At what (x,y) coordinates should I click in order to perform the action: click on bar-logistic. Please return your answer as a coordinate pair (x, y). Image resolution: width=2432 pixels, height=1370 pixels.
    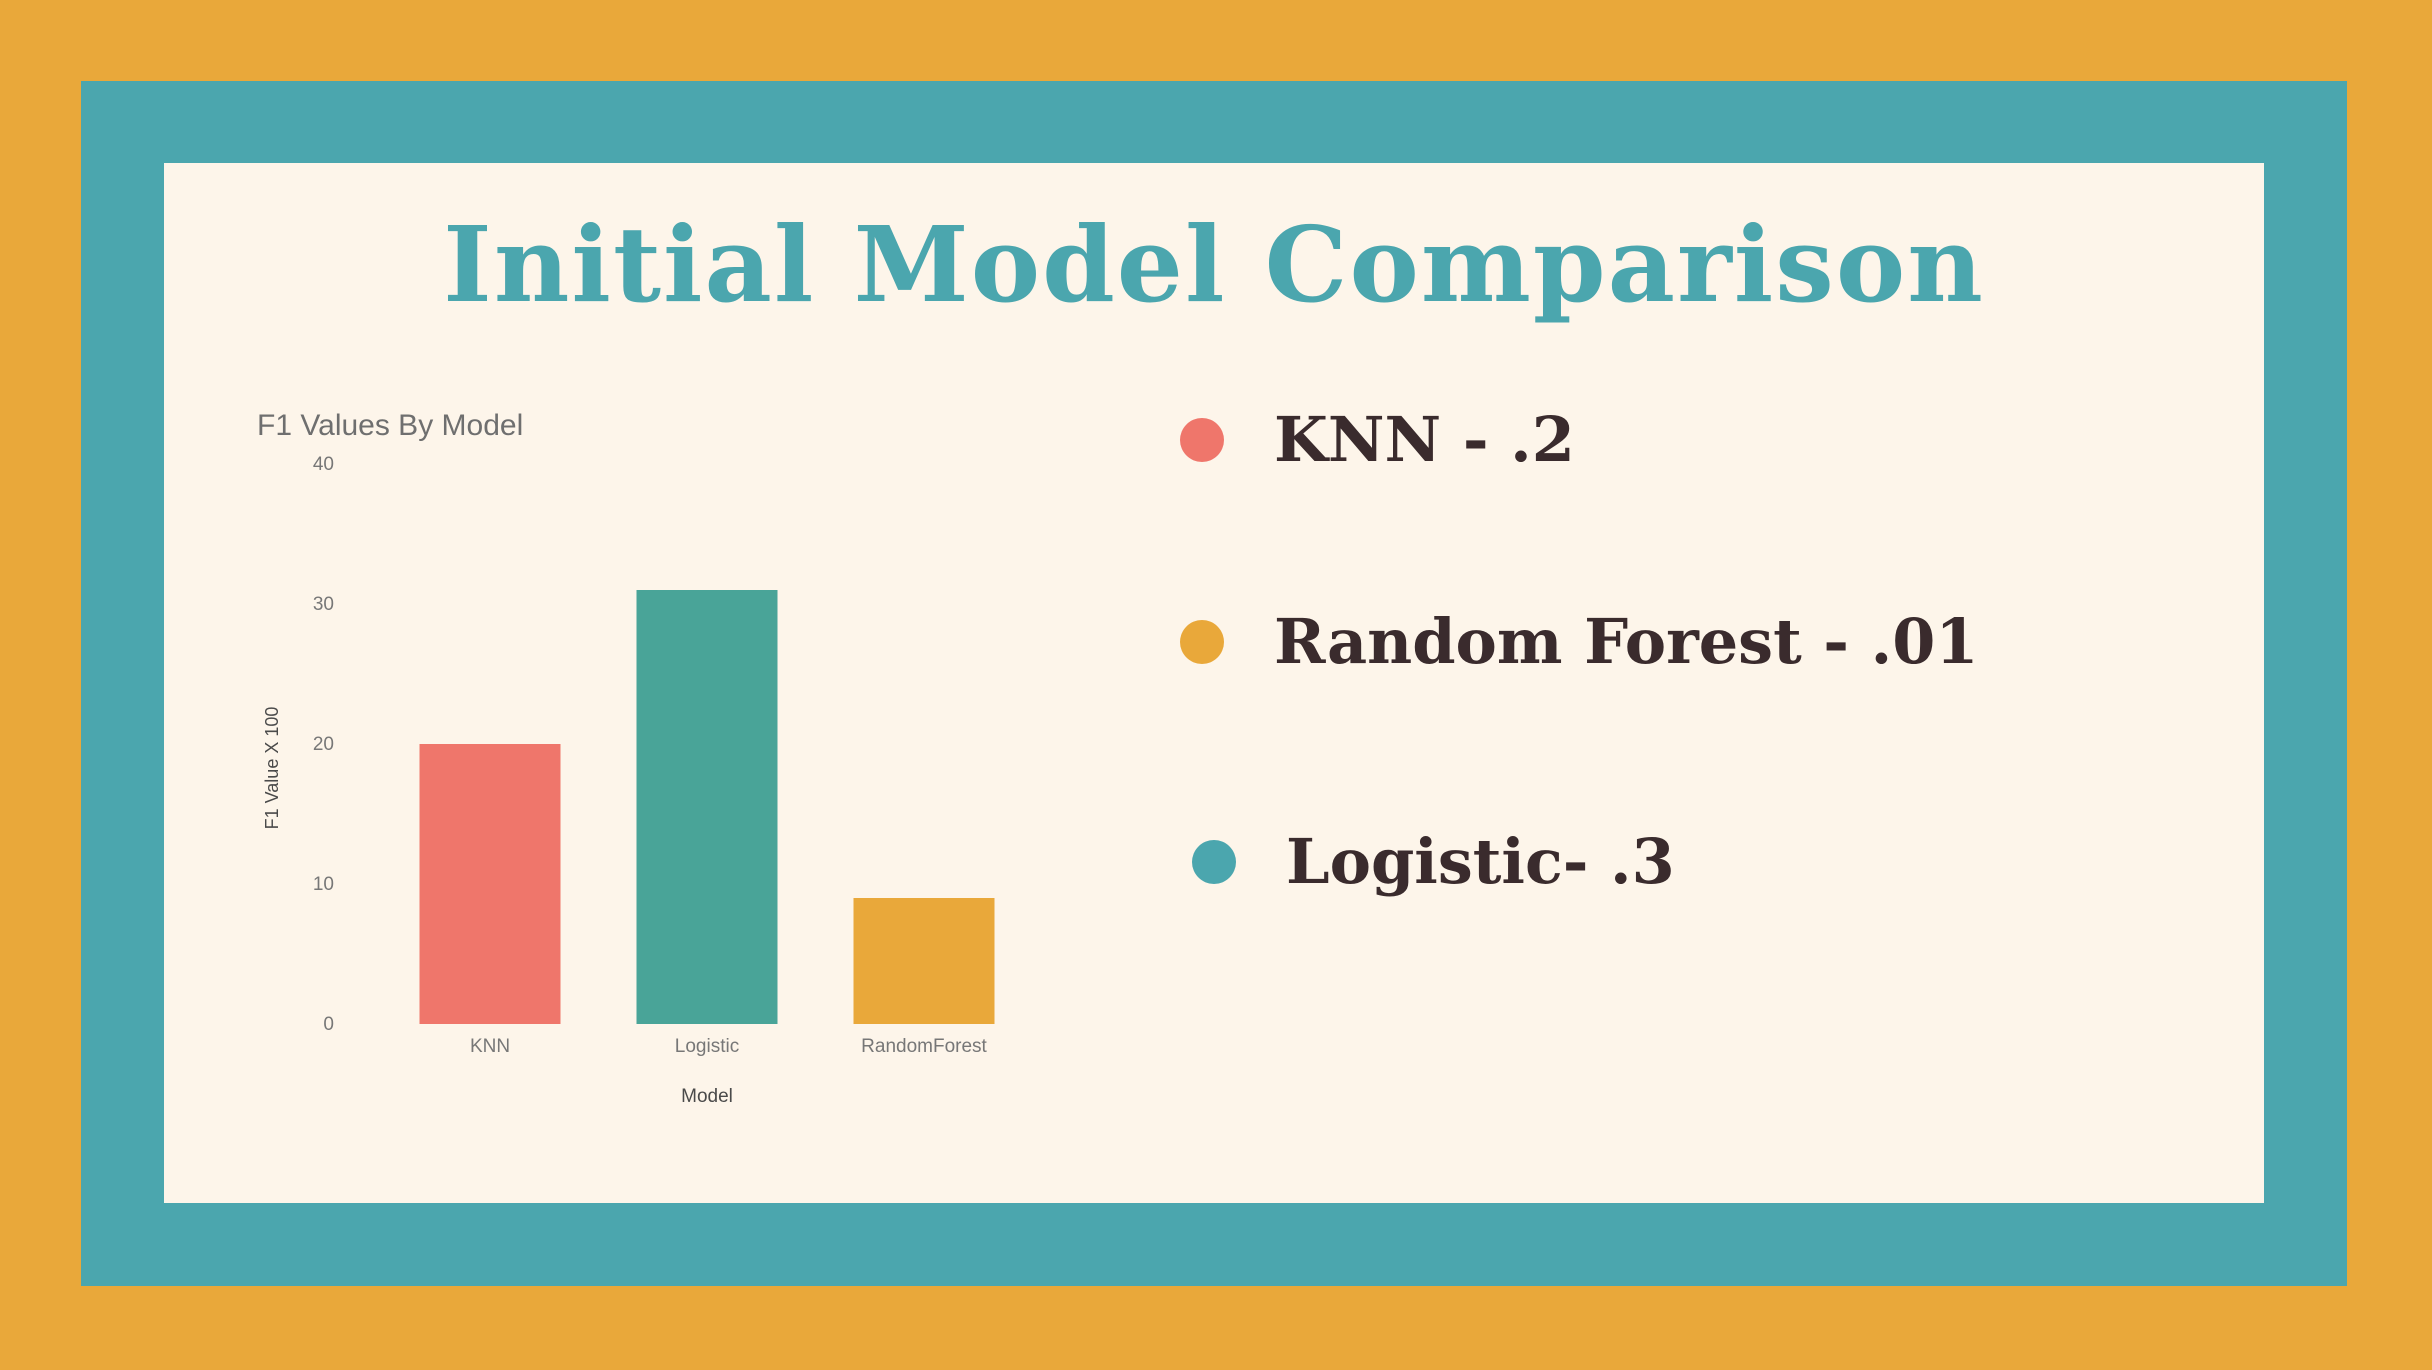
    Looking at the image, I should click on (707, 807).